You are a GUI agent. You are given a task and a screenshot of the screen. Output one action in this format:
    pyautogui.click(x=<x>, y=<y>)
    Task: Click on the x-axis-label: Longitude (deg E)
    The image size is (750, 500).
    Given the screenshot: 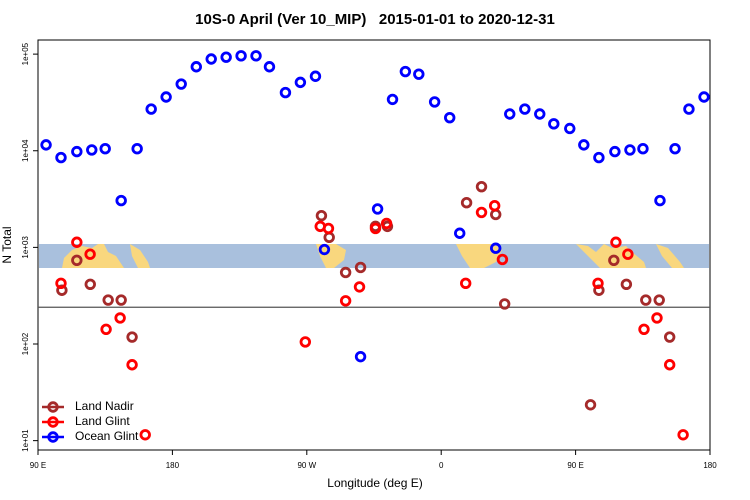 What is the action you would take?
    pyautogui.click(x=374, y=483)
    